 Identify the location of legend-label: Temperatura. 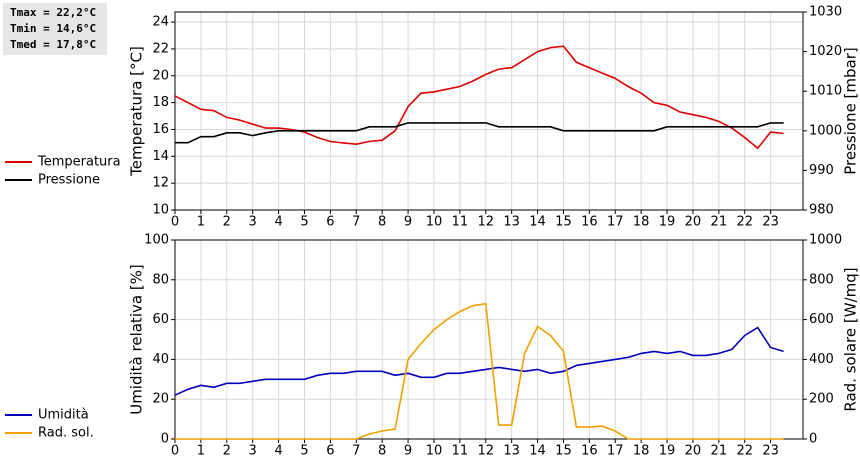
(79, 162).